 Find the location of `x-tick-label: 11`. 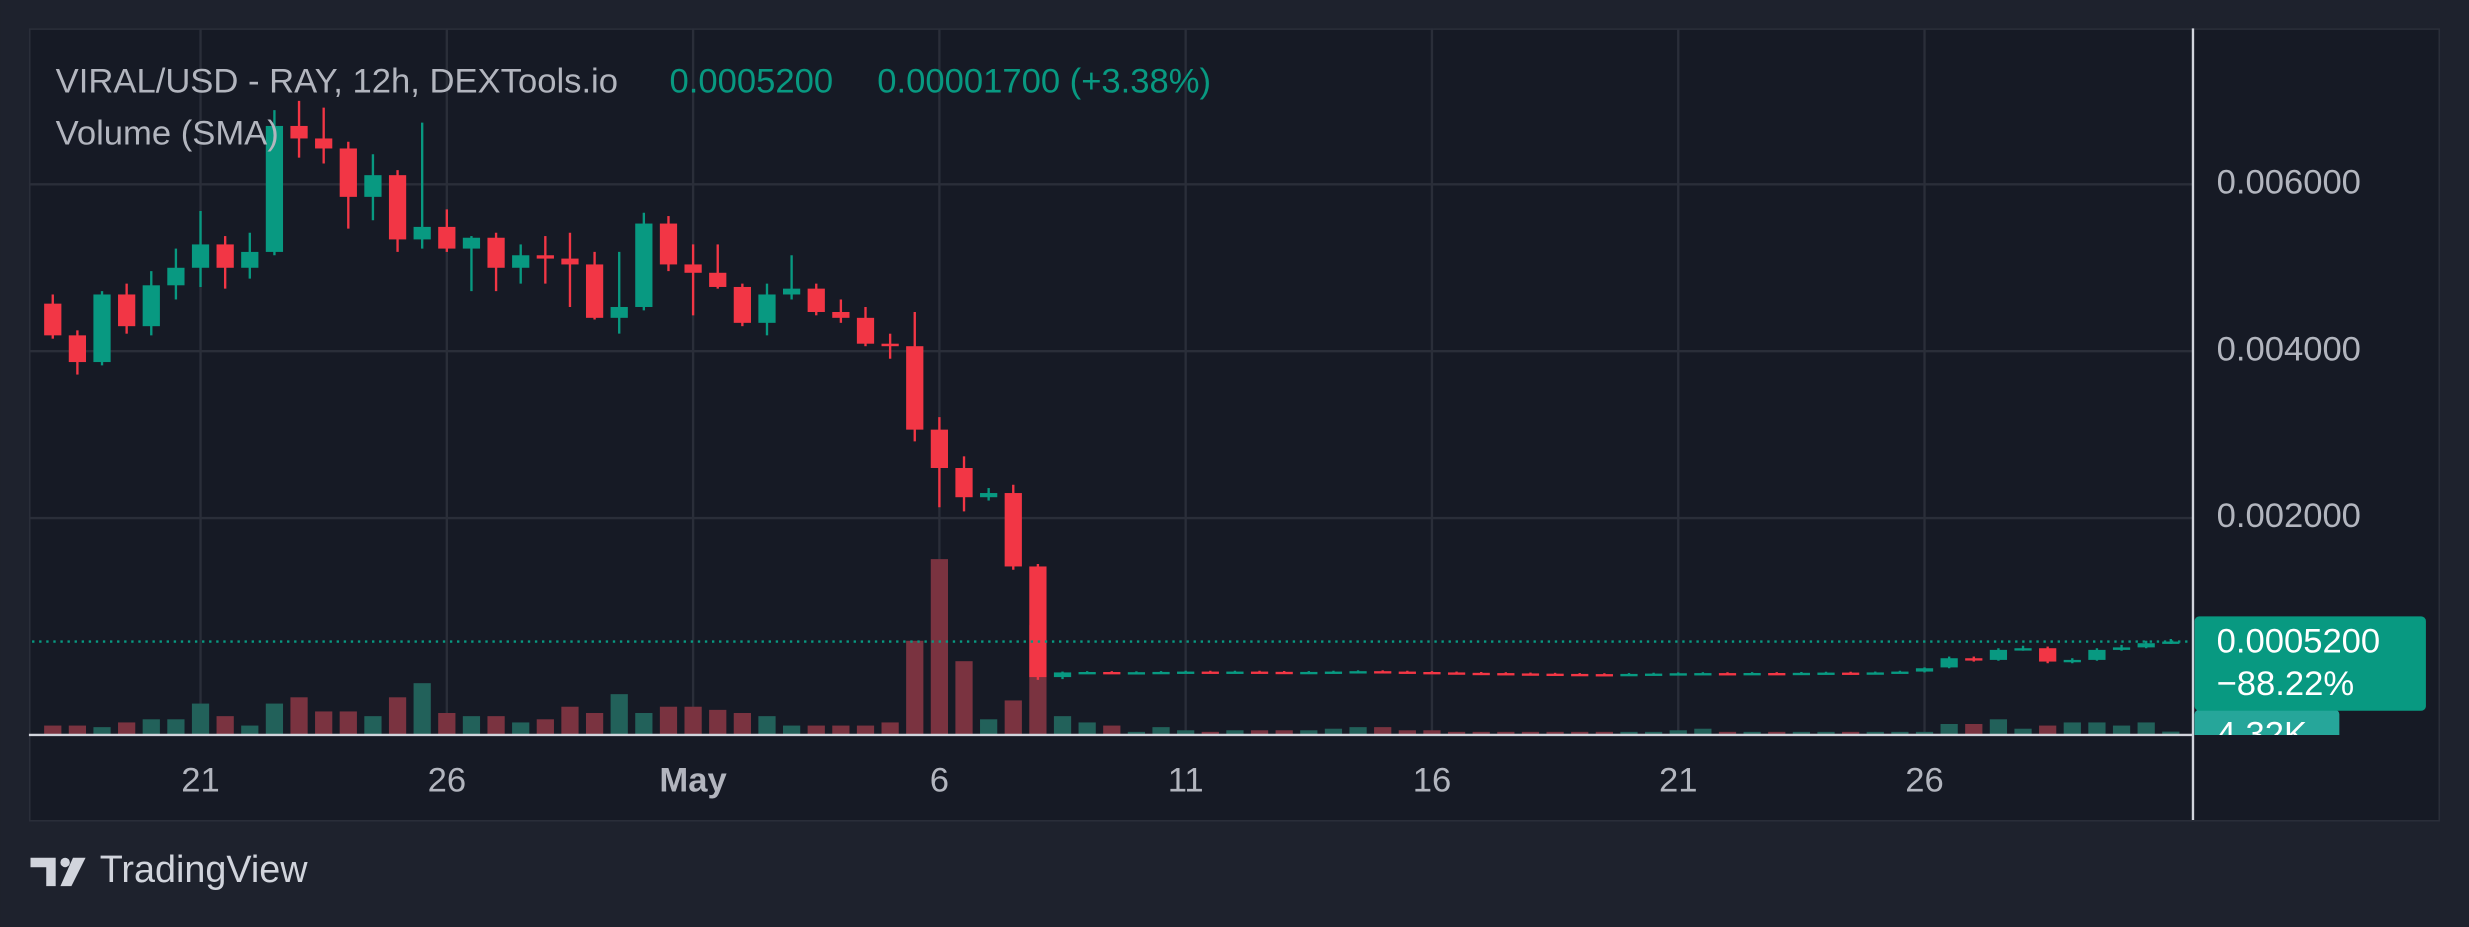

x-tick-label: 11 is located at coordinates (1186, 780).